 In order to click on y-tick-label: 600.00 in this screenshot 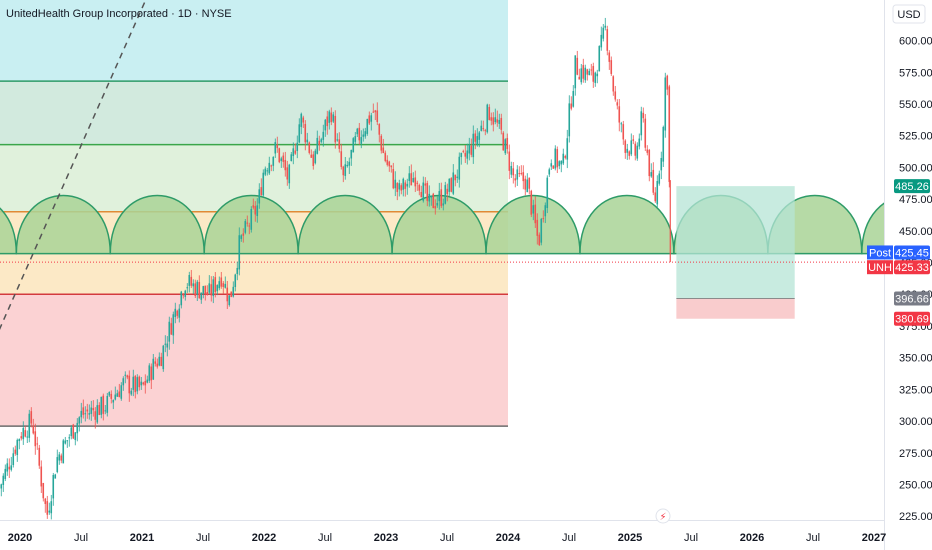, I will do `click(915, 42)`.